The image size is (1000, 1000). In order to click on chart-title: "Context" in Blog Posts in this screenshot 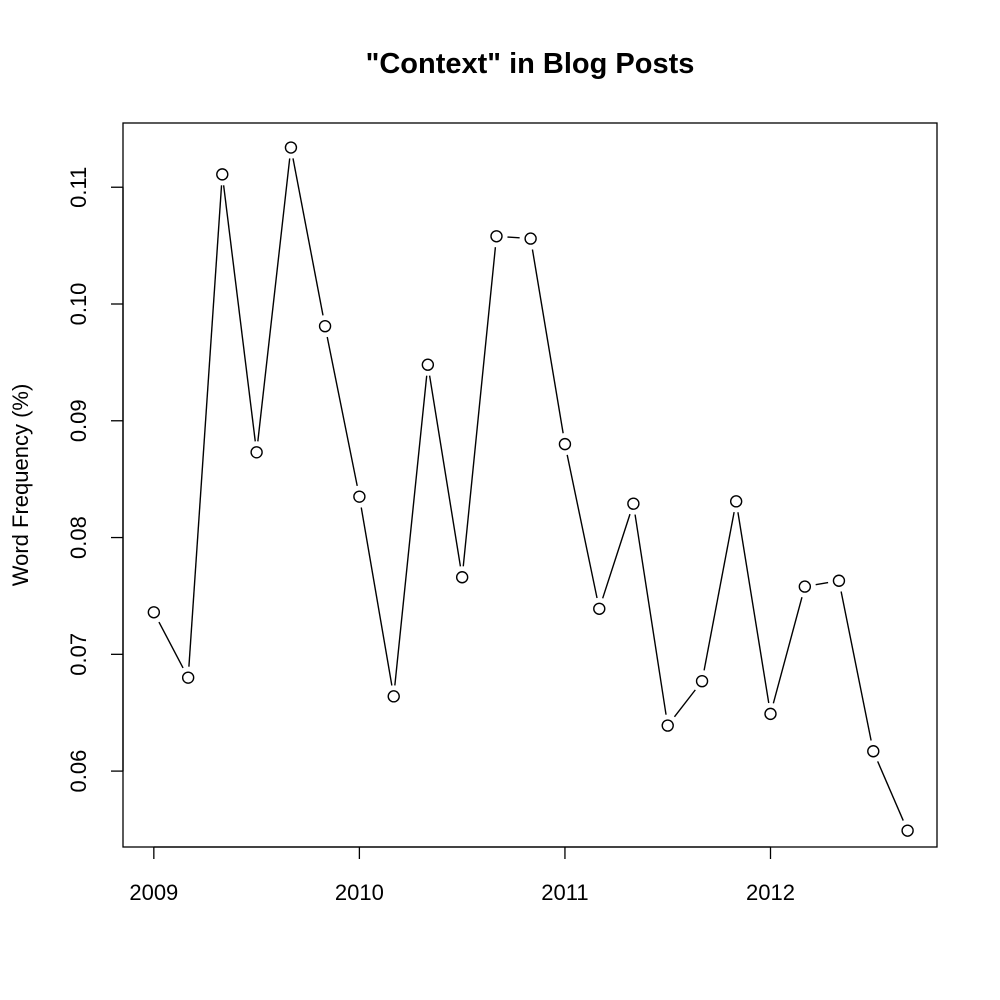, I will do `click(530, 64)`.